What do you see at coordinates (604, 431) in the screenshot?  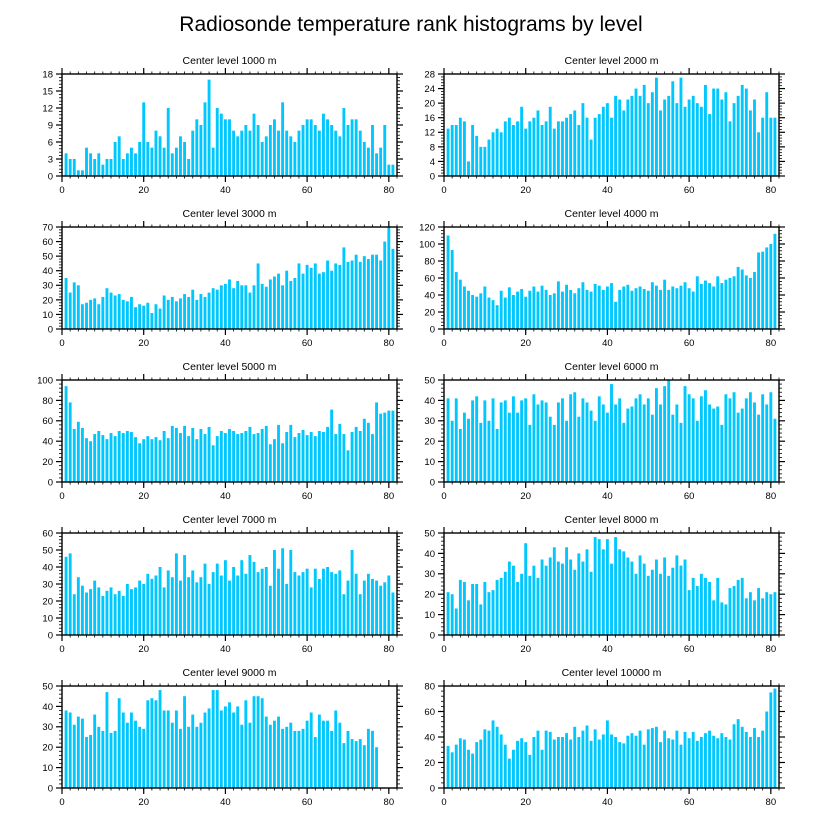 I see `histogram-panel: Center level 6000 m 0 20 40 60 80 0 10 20 30 40 50` at bounding box center [604, 431].